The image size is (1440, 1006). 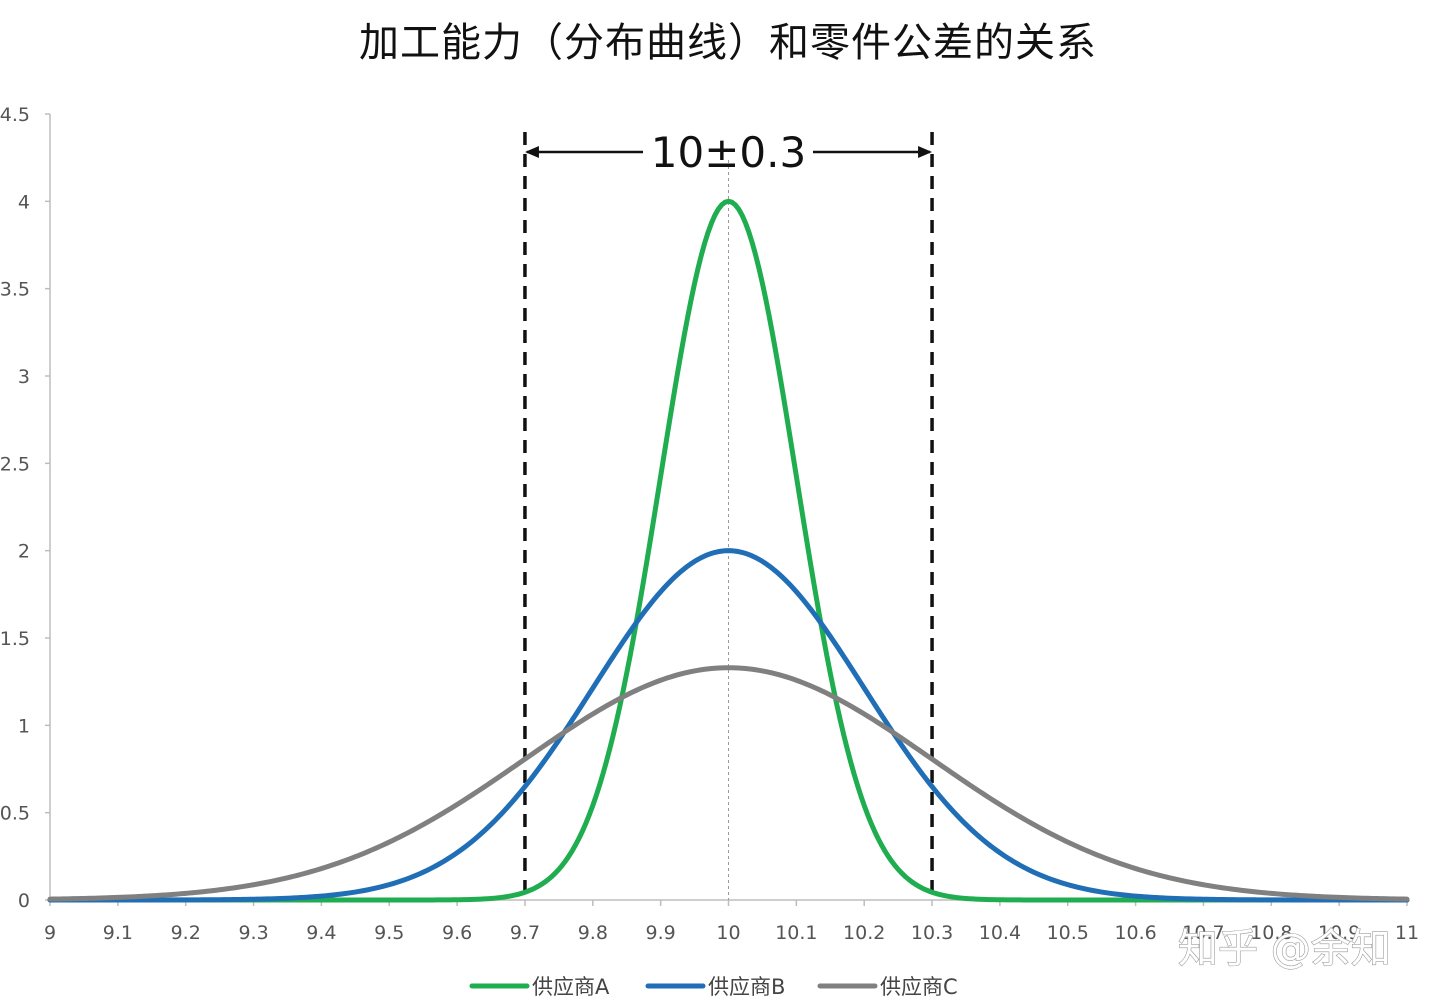 I want to click on y-tick-label: 3.5, so click(x=15, y=290).